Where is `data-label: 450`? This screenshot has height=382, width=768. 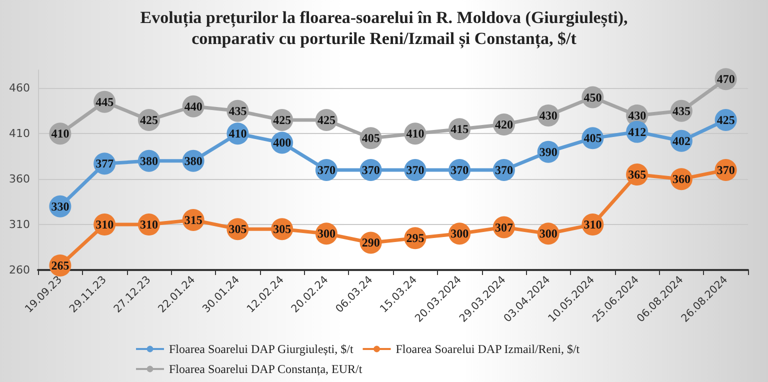 data-label: 450 is located at coordinates (593, 97).